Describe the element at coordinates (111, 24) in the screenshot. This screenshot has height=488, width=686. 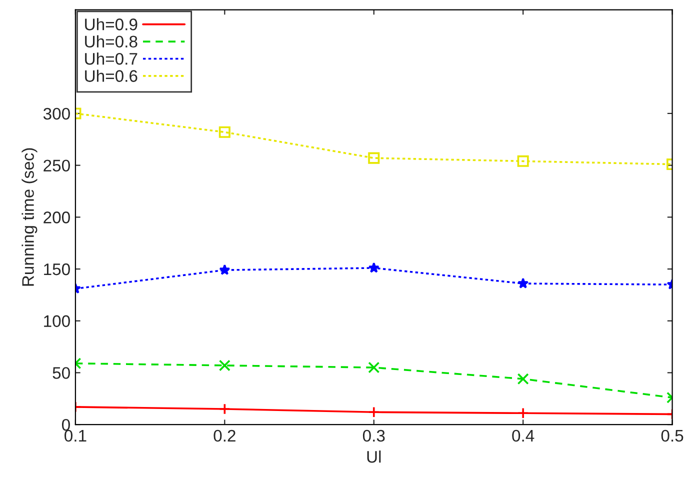
I see `legend-label: Uh=0.9` at that location.